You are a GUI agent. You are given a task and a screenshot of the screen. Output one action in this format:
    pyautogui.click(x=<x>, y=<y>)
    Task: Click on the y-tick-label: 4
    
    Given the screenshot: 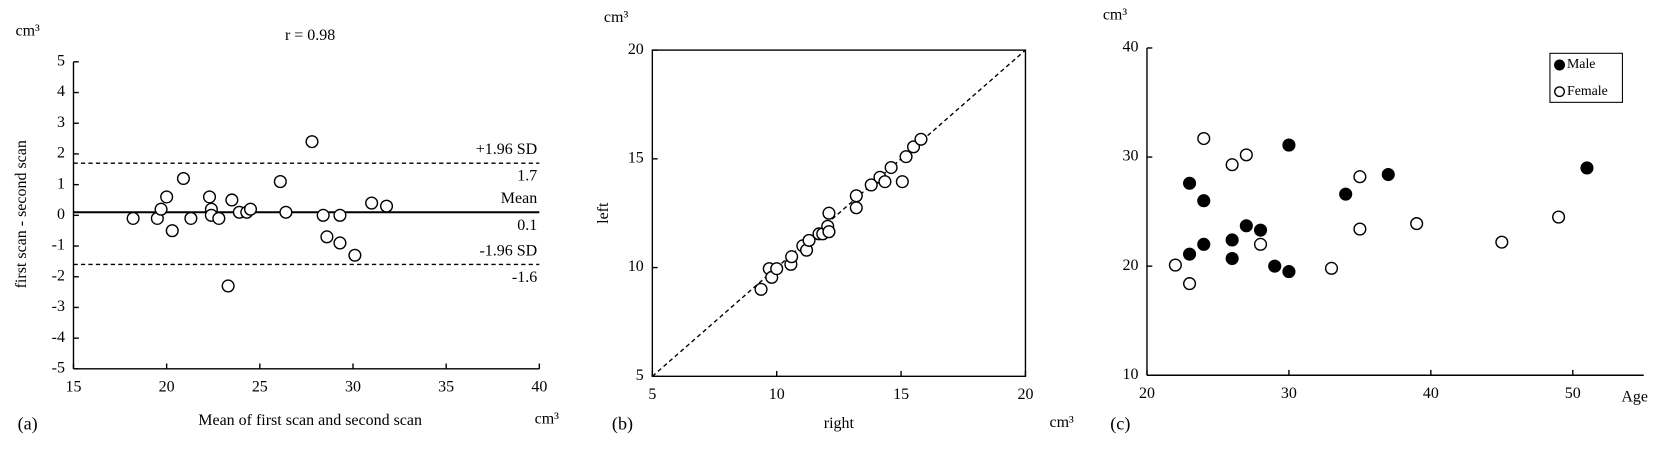 What is the action you would take?
    pyautogui.click(x=61, y=91)
    